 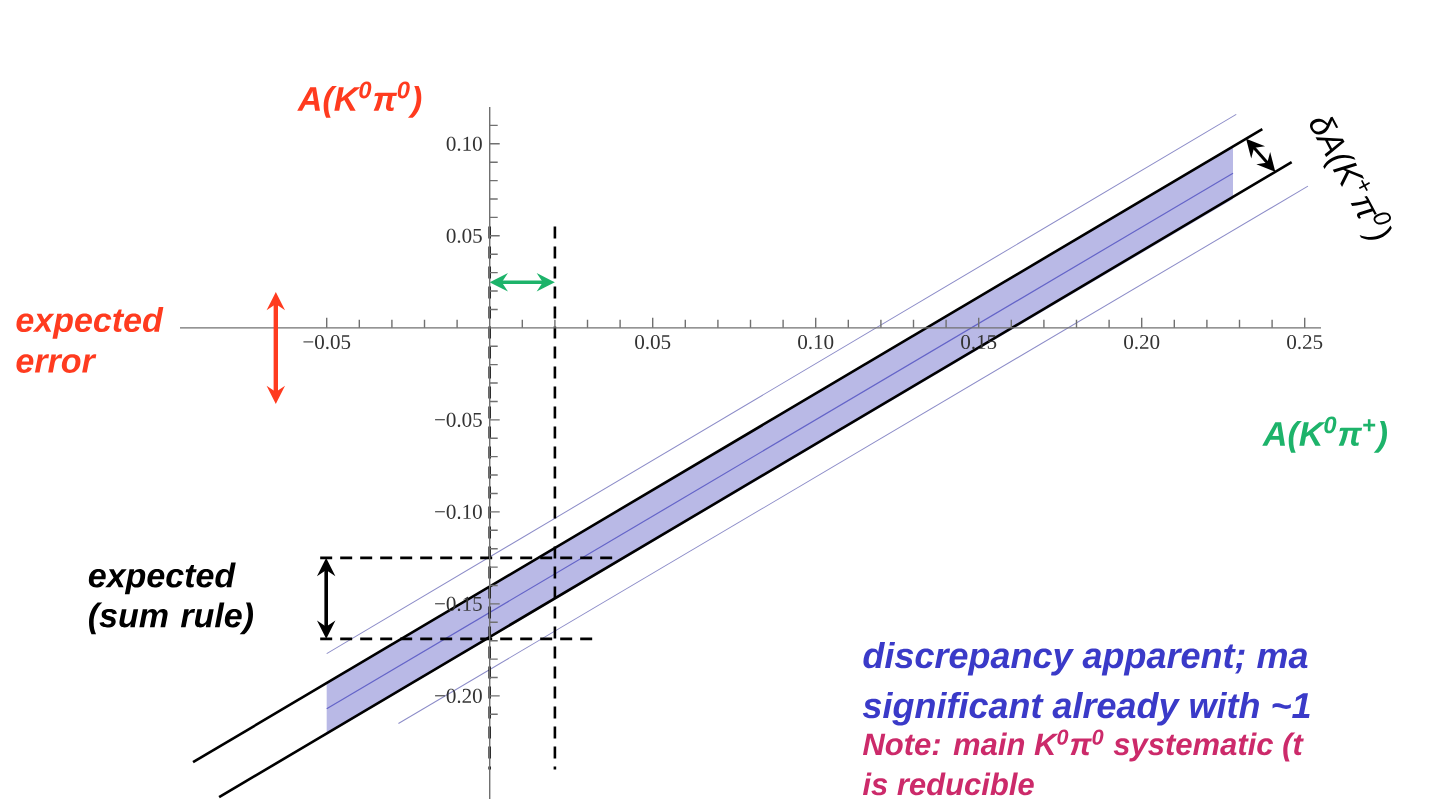 I want to click on x-tick-label: 0.05, so click(x=653, y=342).